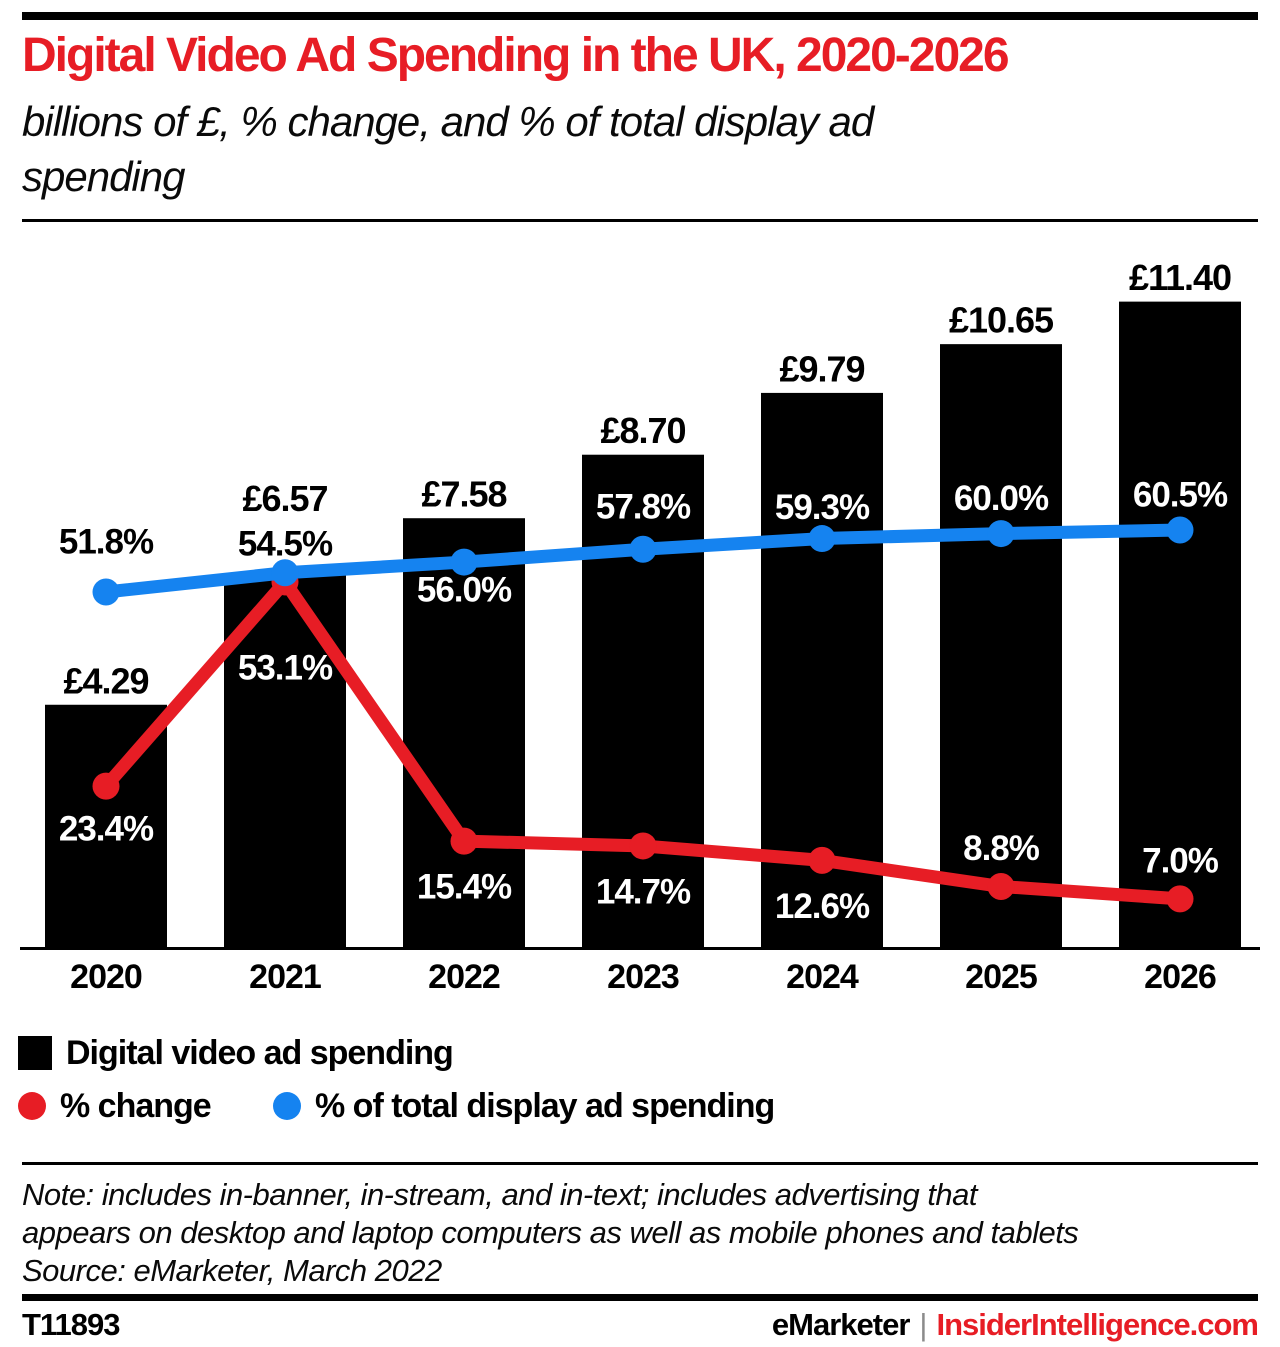  I want to click on bar-value-label-2026: £11.40, so click(1180, 277).